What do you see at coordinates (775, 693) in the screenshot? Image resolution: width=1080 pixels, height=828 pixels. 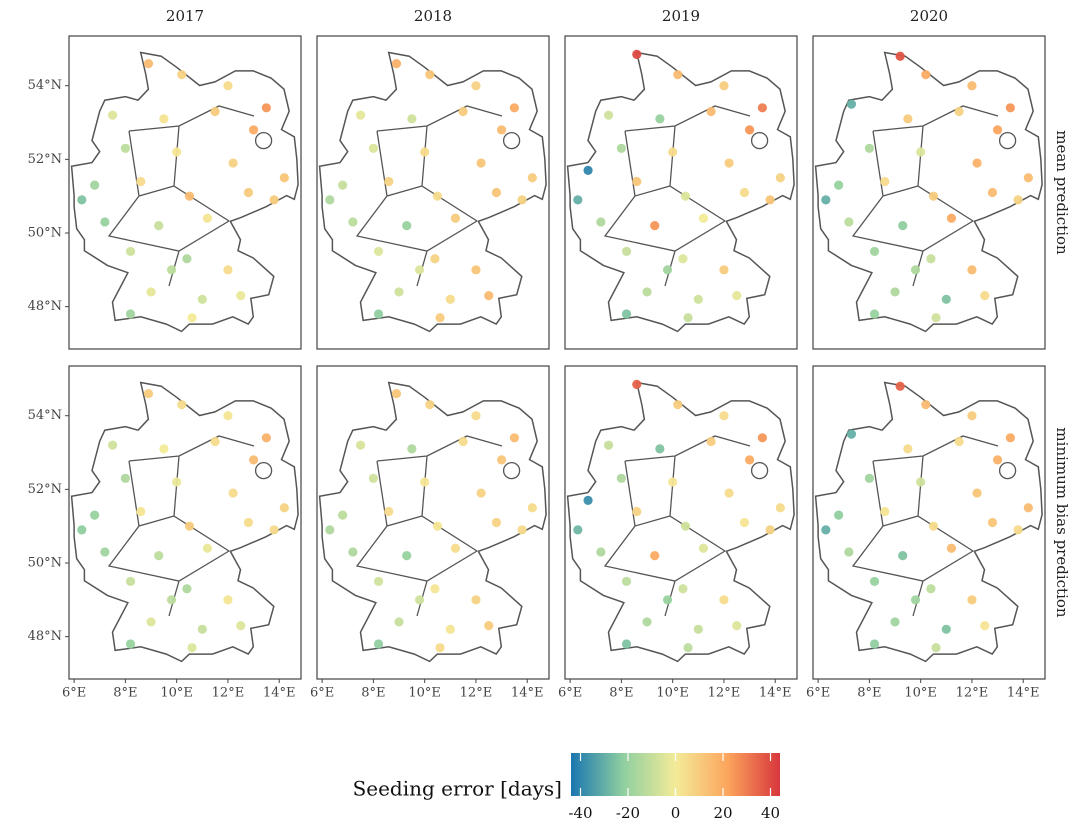 I see `x-tick-label: 14°E` at bounding box center [775, 693].